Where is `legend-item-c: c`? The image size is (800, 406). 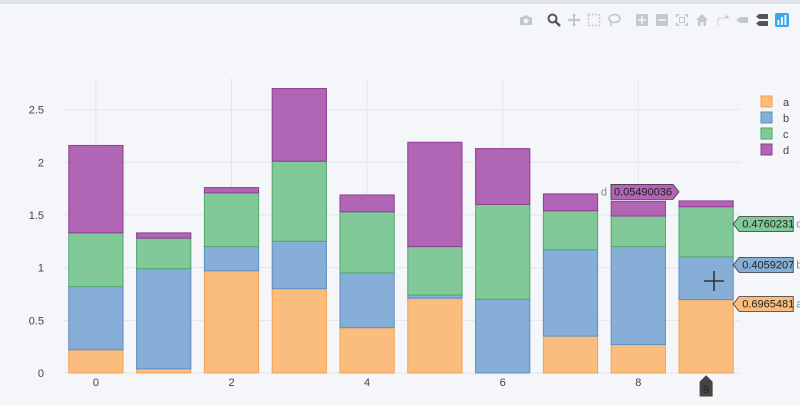
legend-item-c: c is located at coordinates (774, 134).